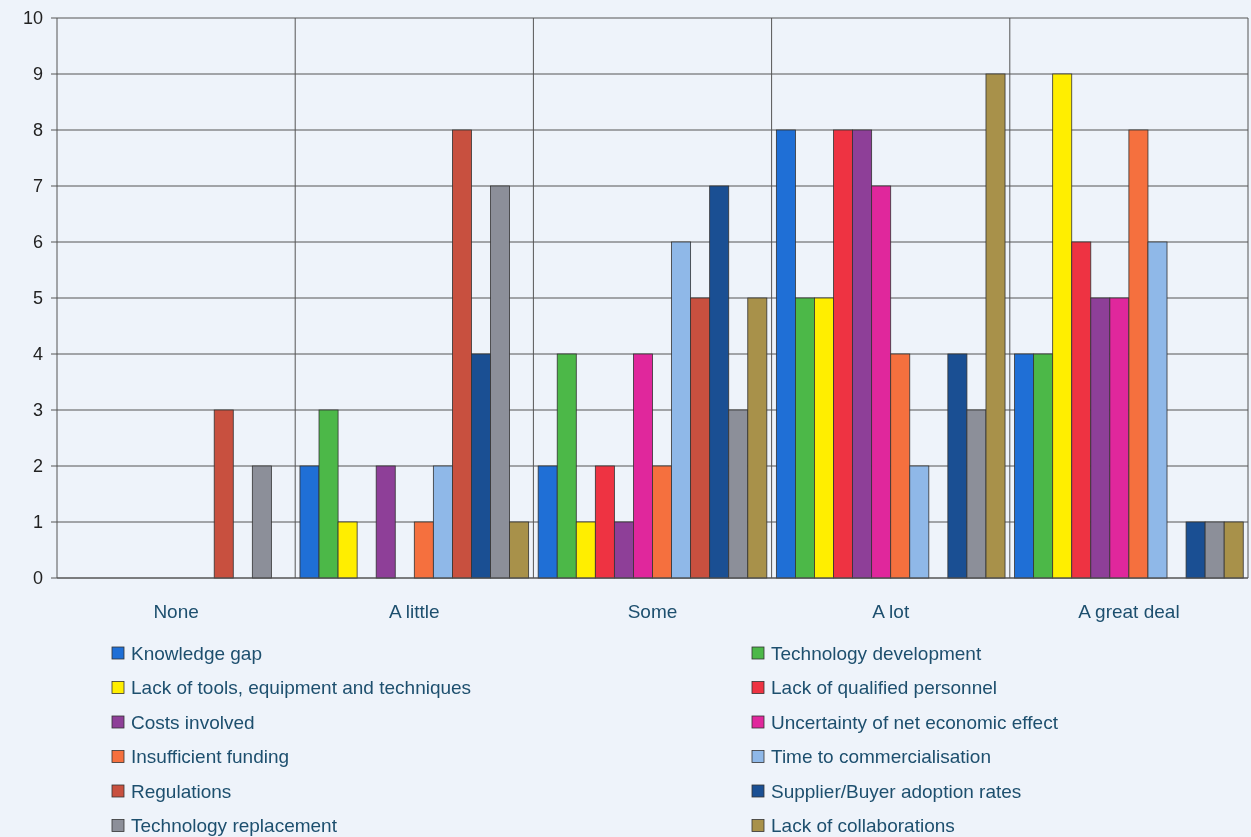  What do you see at coordinates (37, 186) in the screenshot?
I see `y-tick-label: 7` at bounding box center [37, 186].